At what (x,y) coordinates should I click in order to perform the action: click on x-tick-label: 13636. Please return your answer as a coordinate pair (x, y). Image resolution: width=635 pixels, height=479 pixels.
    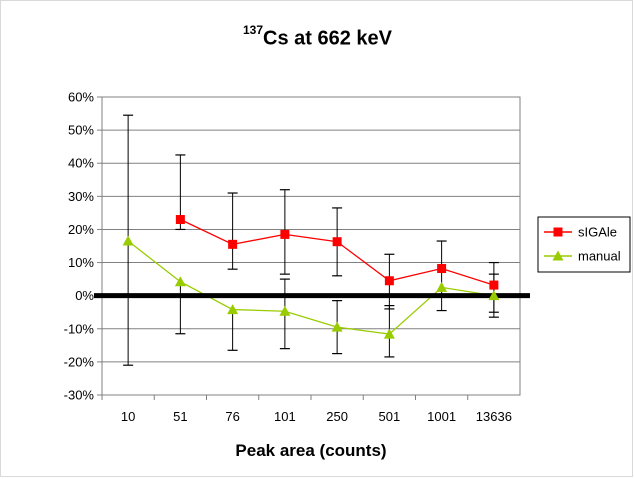
    Looking at the image, I should click on (494, 416).